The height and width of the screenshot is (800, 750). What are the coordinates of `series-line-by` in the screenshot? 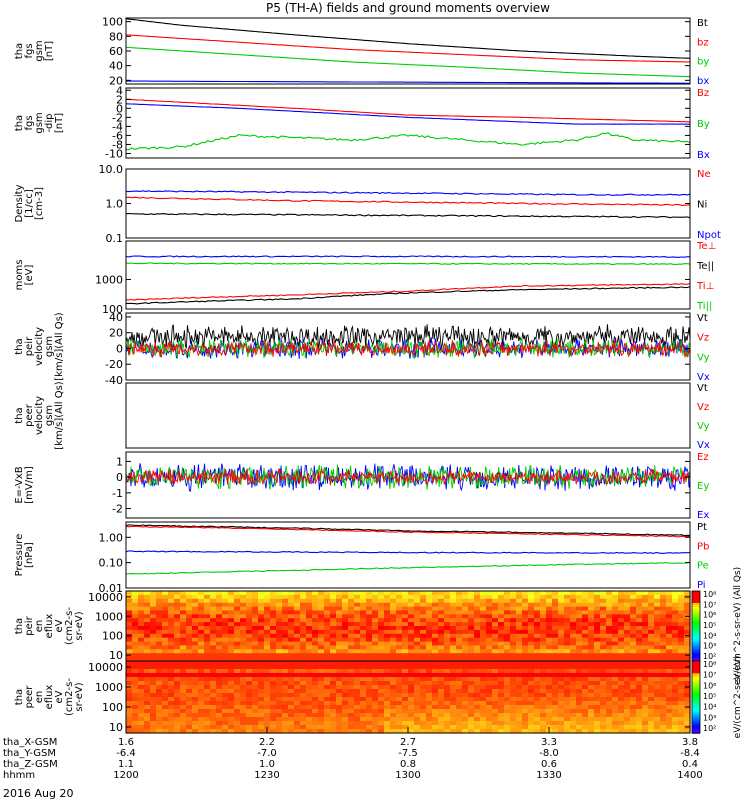 It's located at (408, 62).